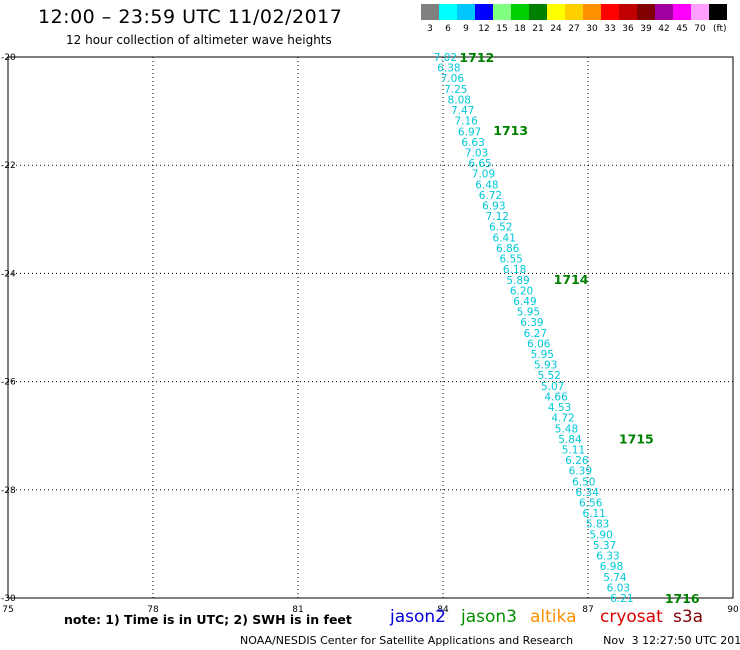 The image size is (740, 650). Describe the element at coordinates (466, 29) in the screenshot. I see `legend-label: 9` at that location.